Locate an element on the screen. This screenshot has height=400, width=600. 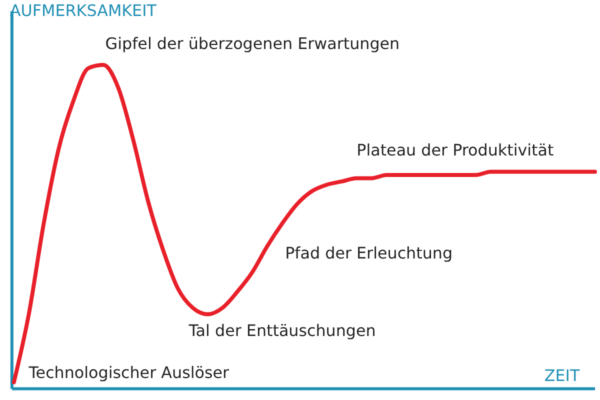
annotation: Pfad der Erleuchtung is located at coordinates (369, 253).